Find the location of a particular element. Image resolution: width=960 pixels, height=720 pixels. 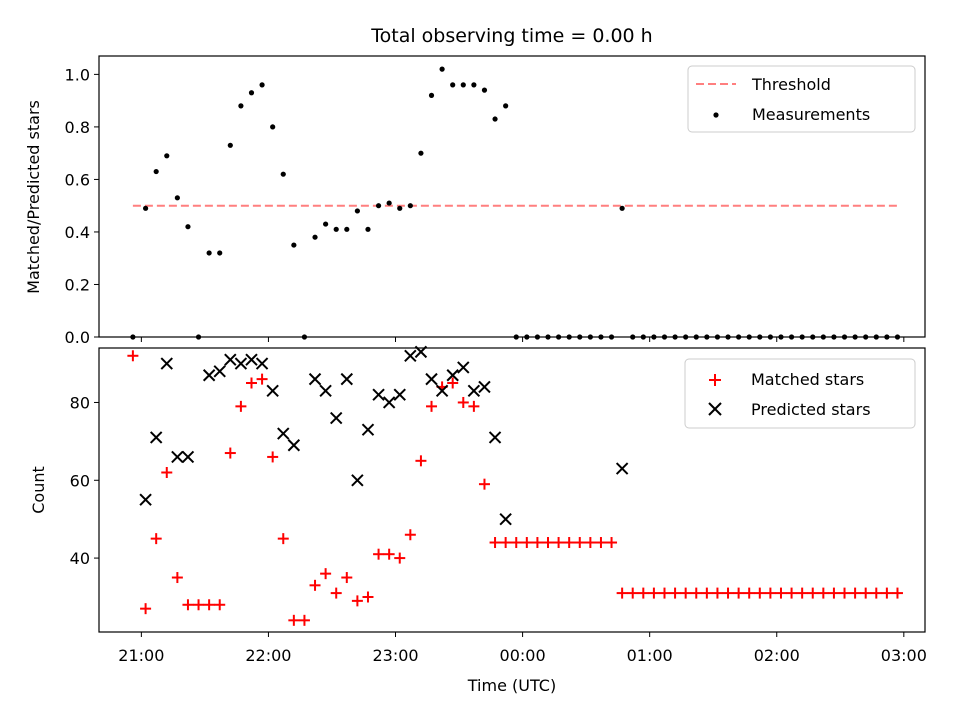

x-tick-label: 01:00 is located at coordinates (650, 655).